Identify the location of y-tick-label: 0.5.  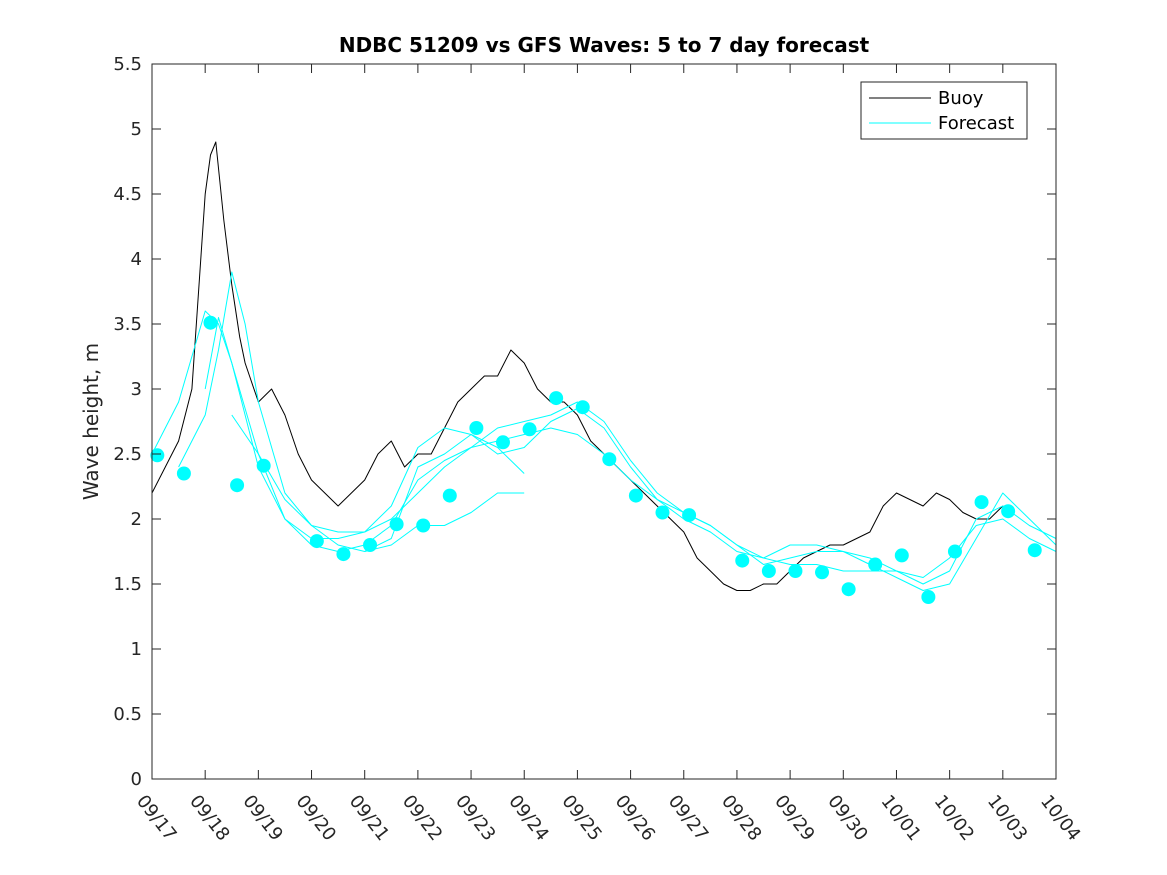
(127, 714).